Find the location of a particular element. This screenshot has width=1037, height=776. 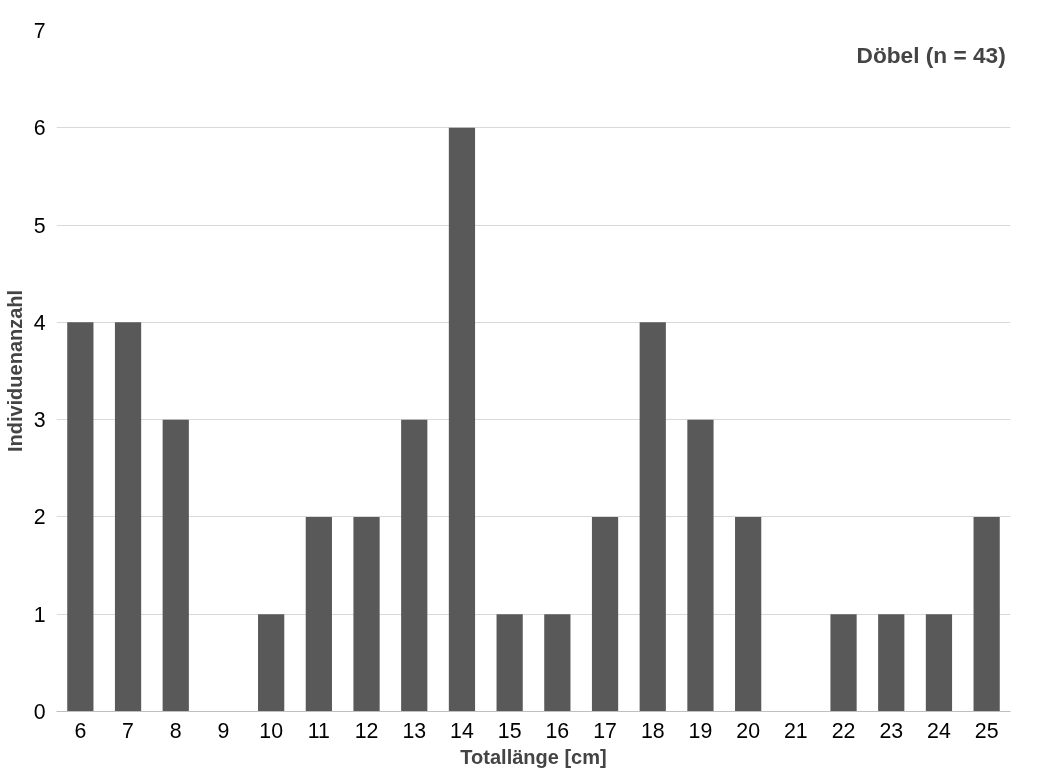

x-tick-label: 6 is located at coordinates (80, 730).